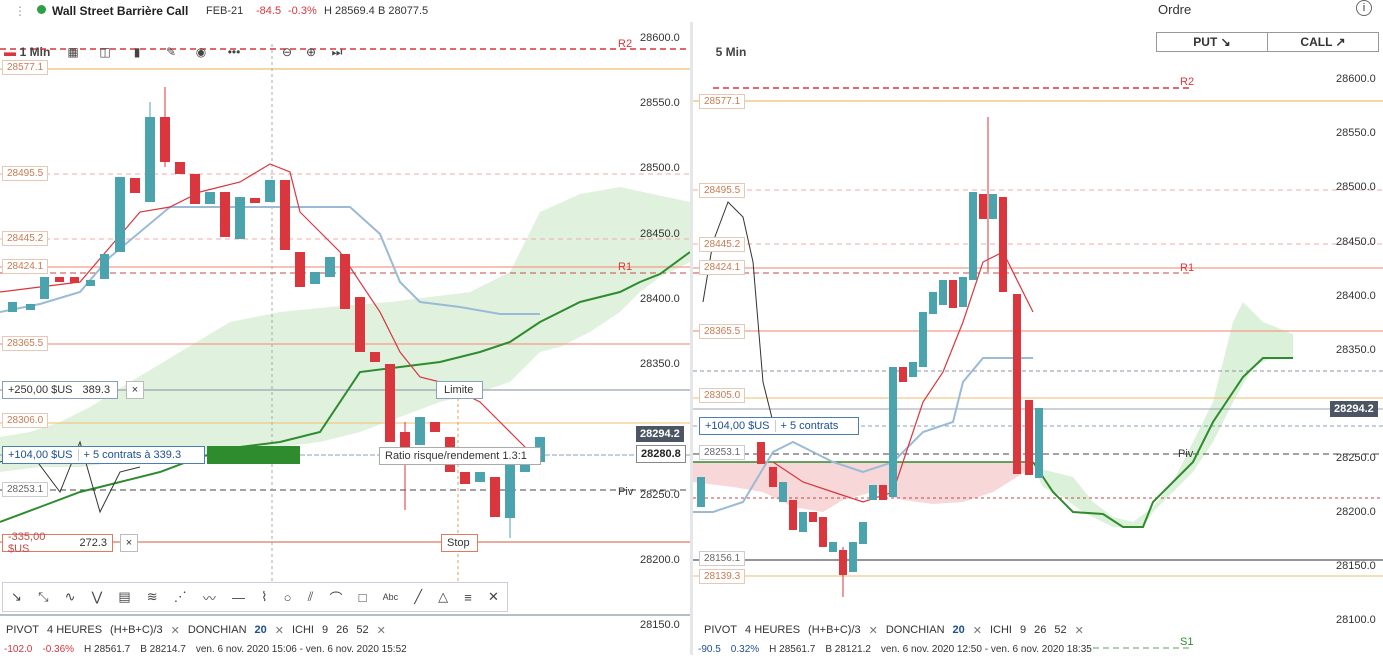 The image size is (1383, 658). I want to click on level-label: 28156.1, so click(722, 558).